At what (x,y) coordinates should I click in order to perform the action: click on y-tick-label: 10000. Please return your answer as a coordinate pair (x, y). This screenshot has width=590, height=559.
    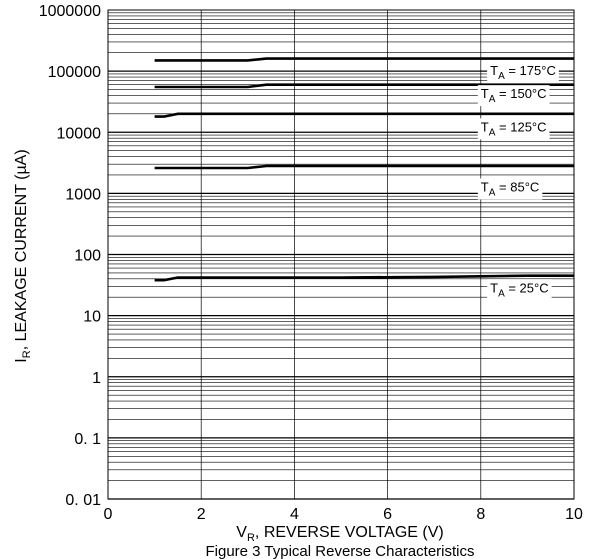
    Looking at the image, I should click on (79, 133).